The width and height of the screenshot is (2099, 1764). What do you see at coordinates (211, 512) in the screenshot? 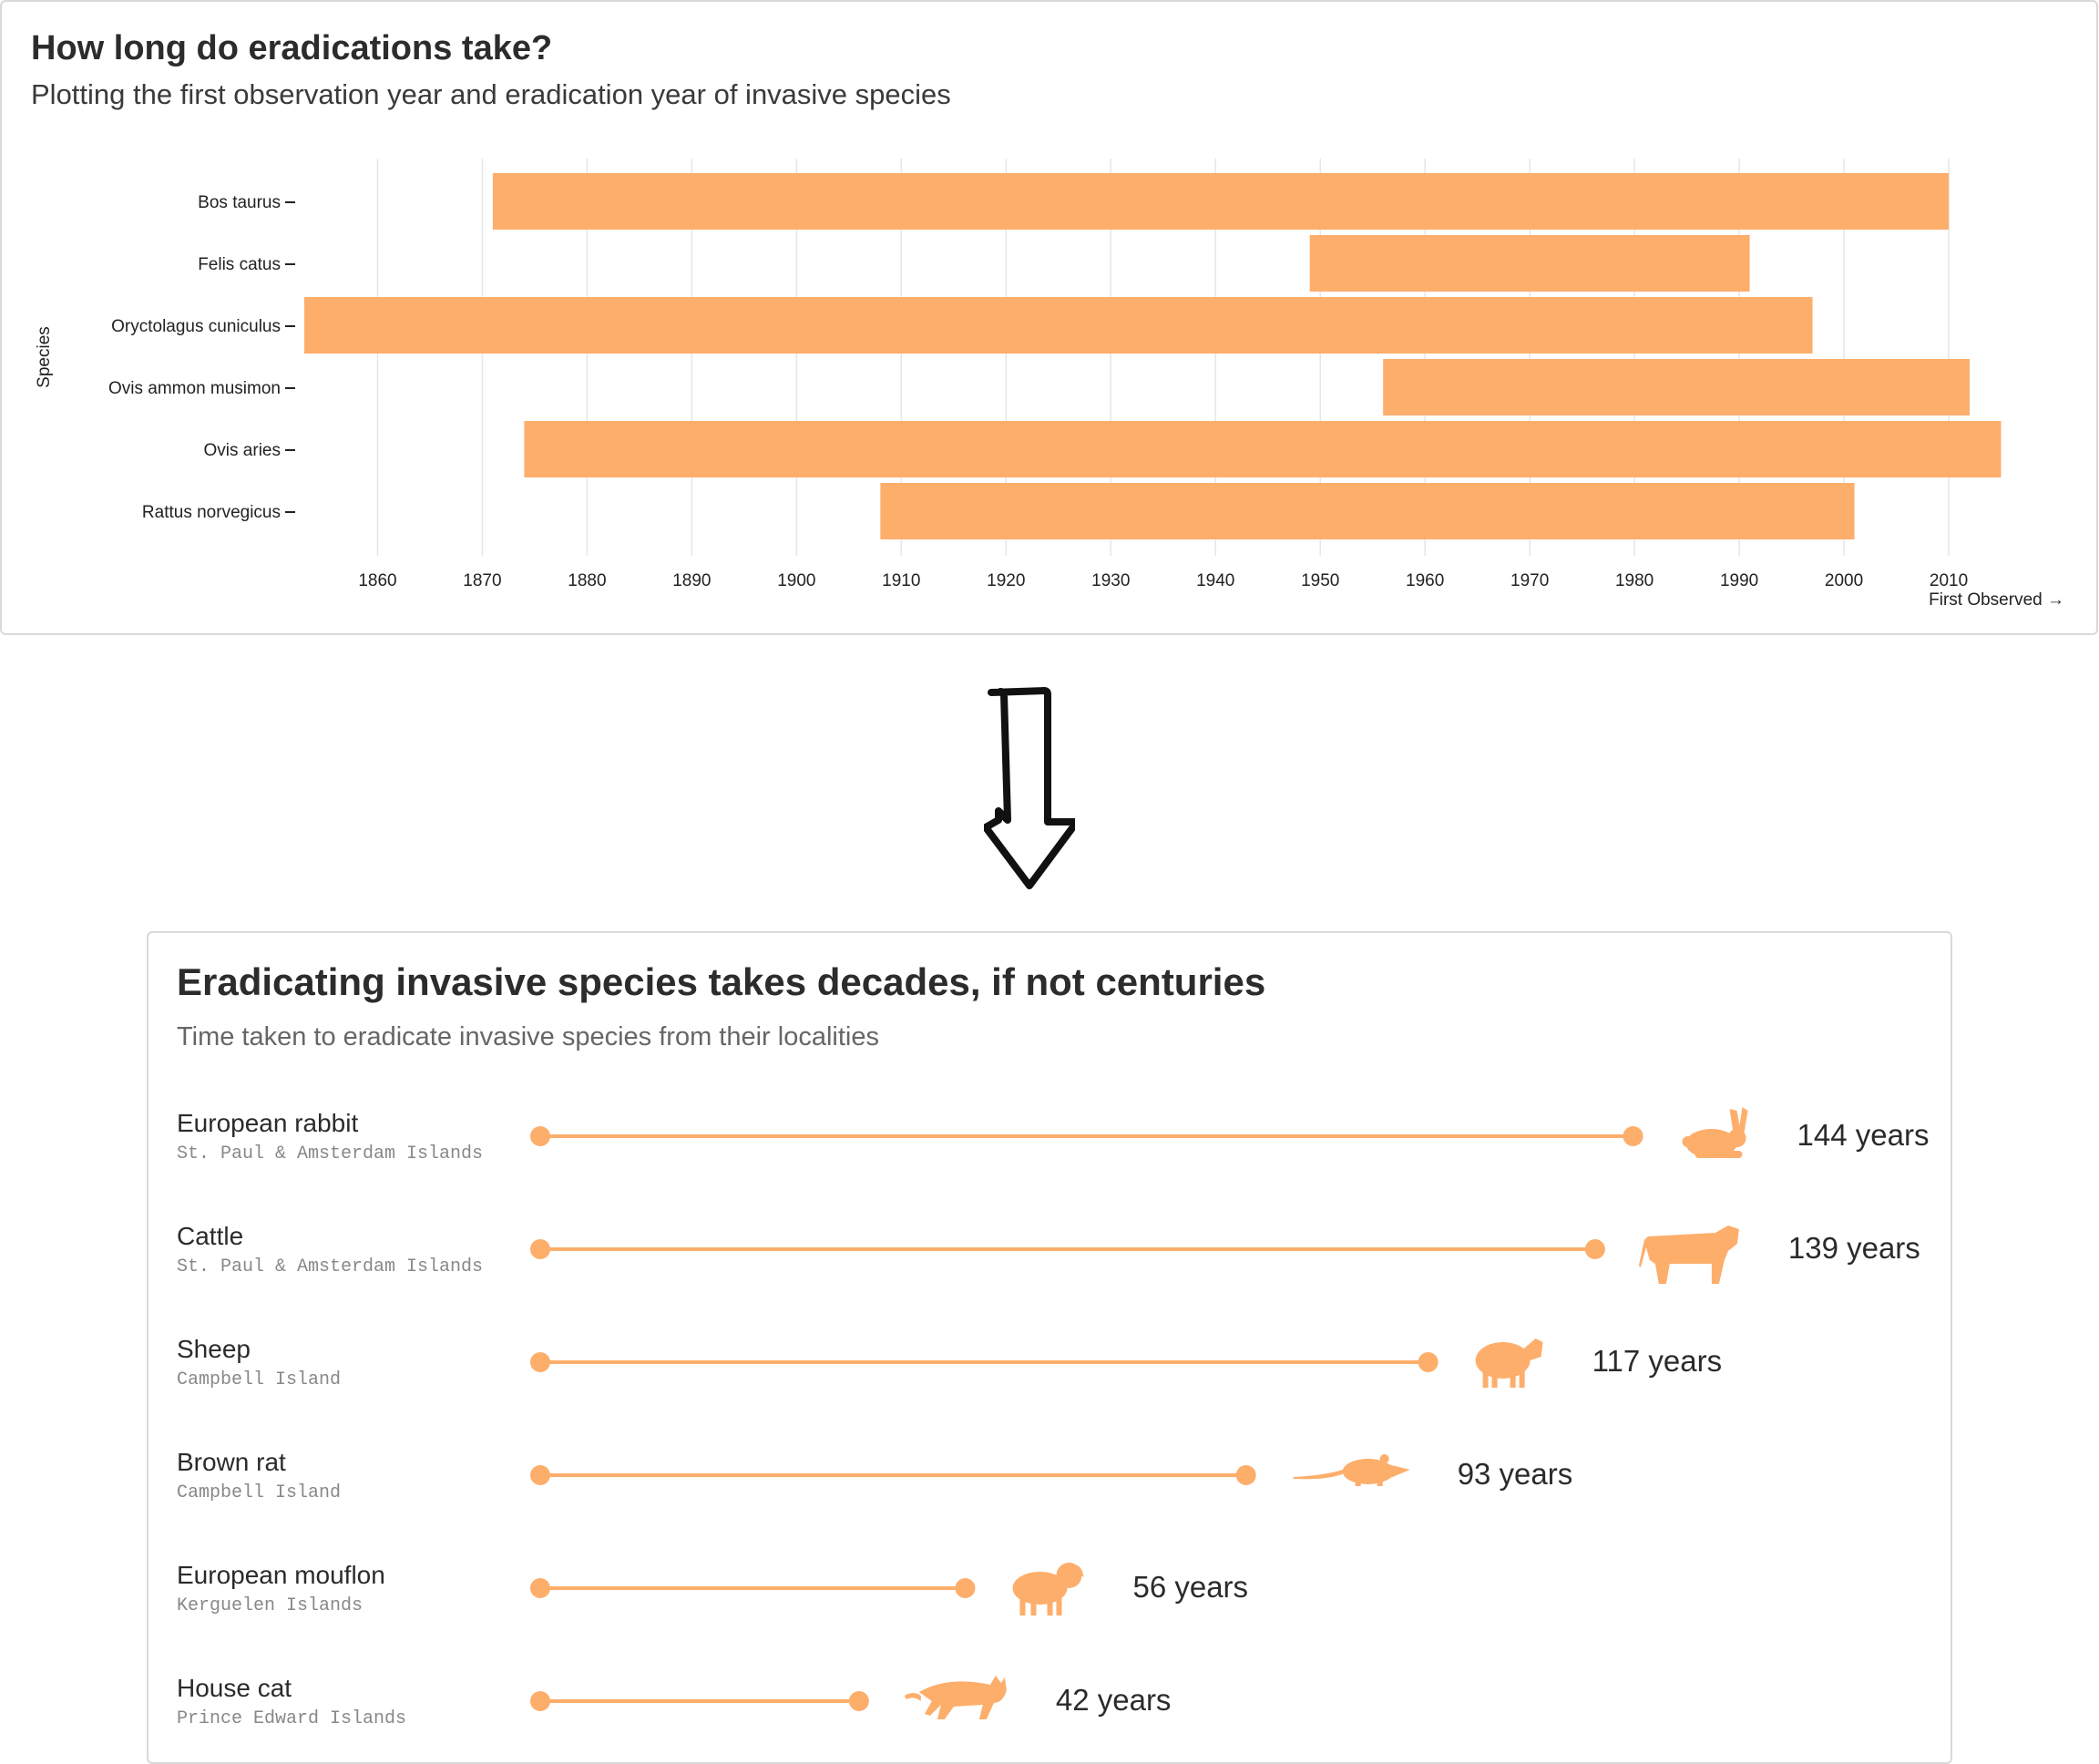
I see `y-tick-label: Rattus norvegicus` at bounding box center [211, 512].